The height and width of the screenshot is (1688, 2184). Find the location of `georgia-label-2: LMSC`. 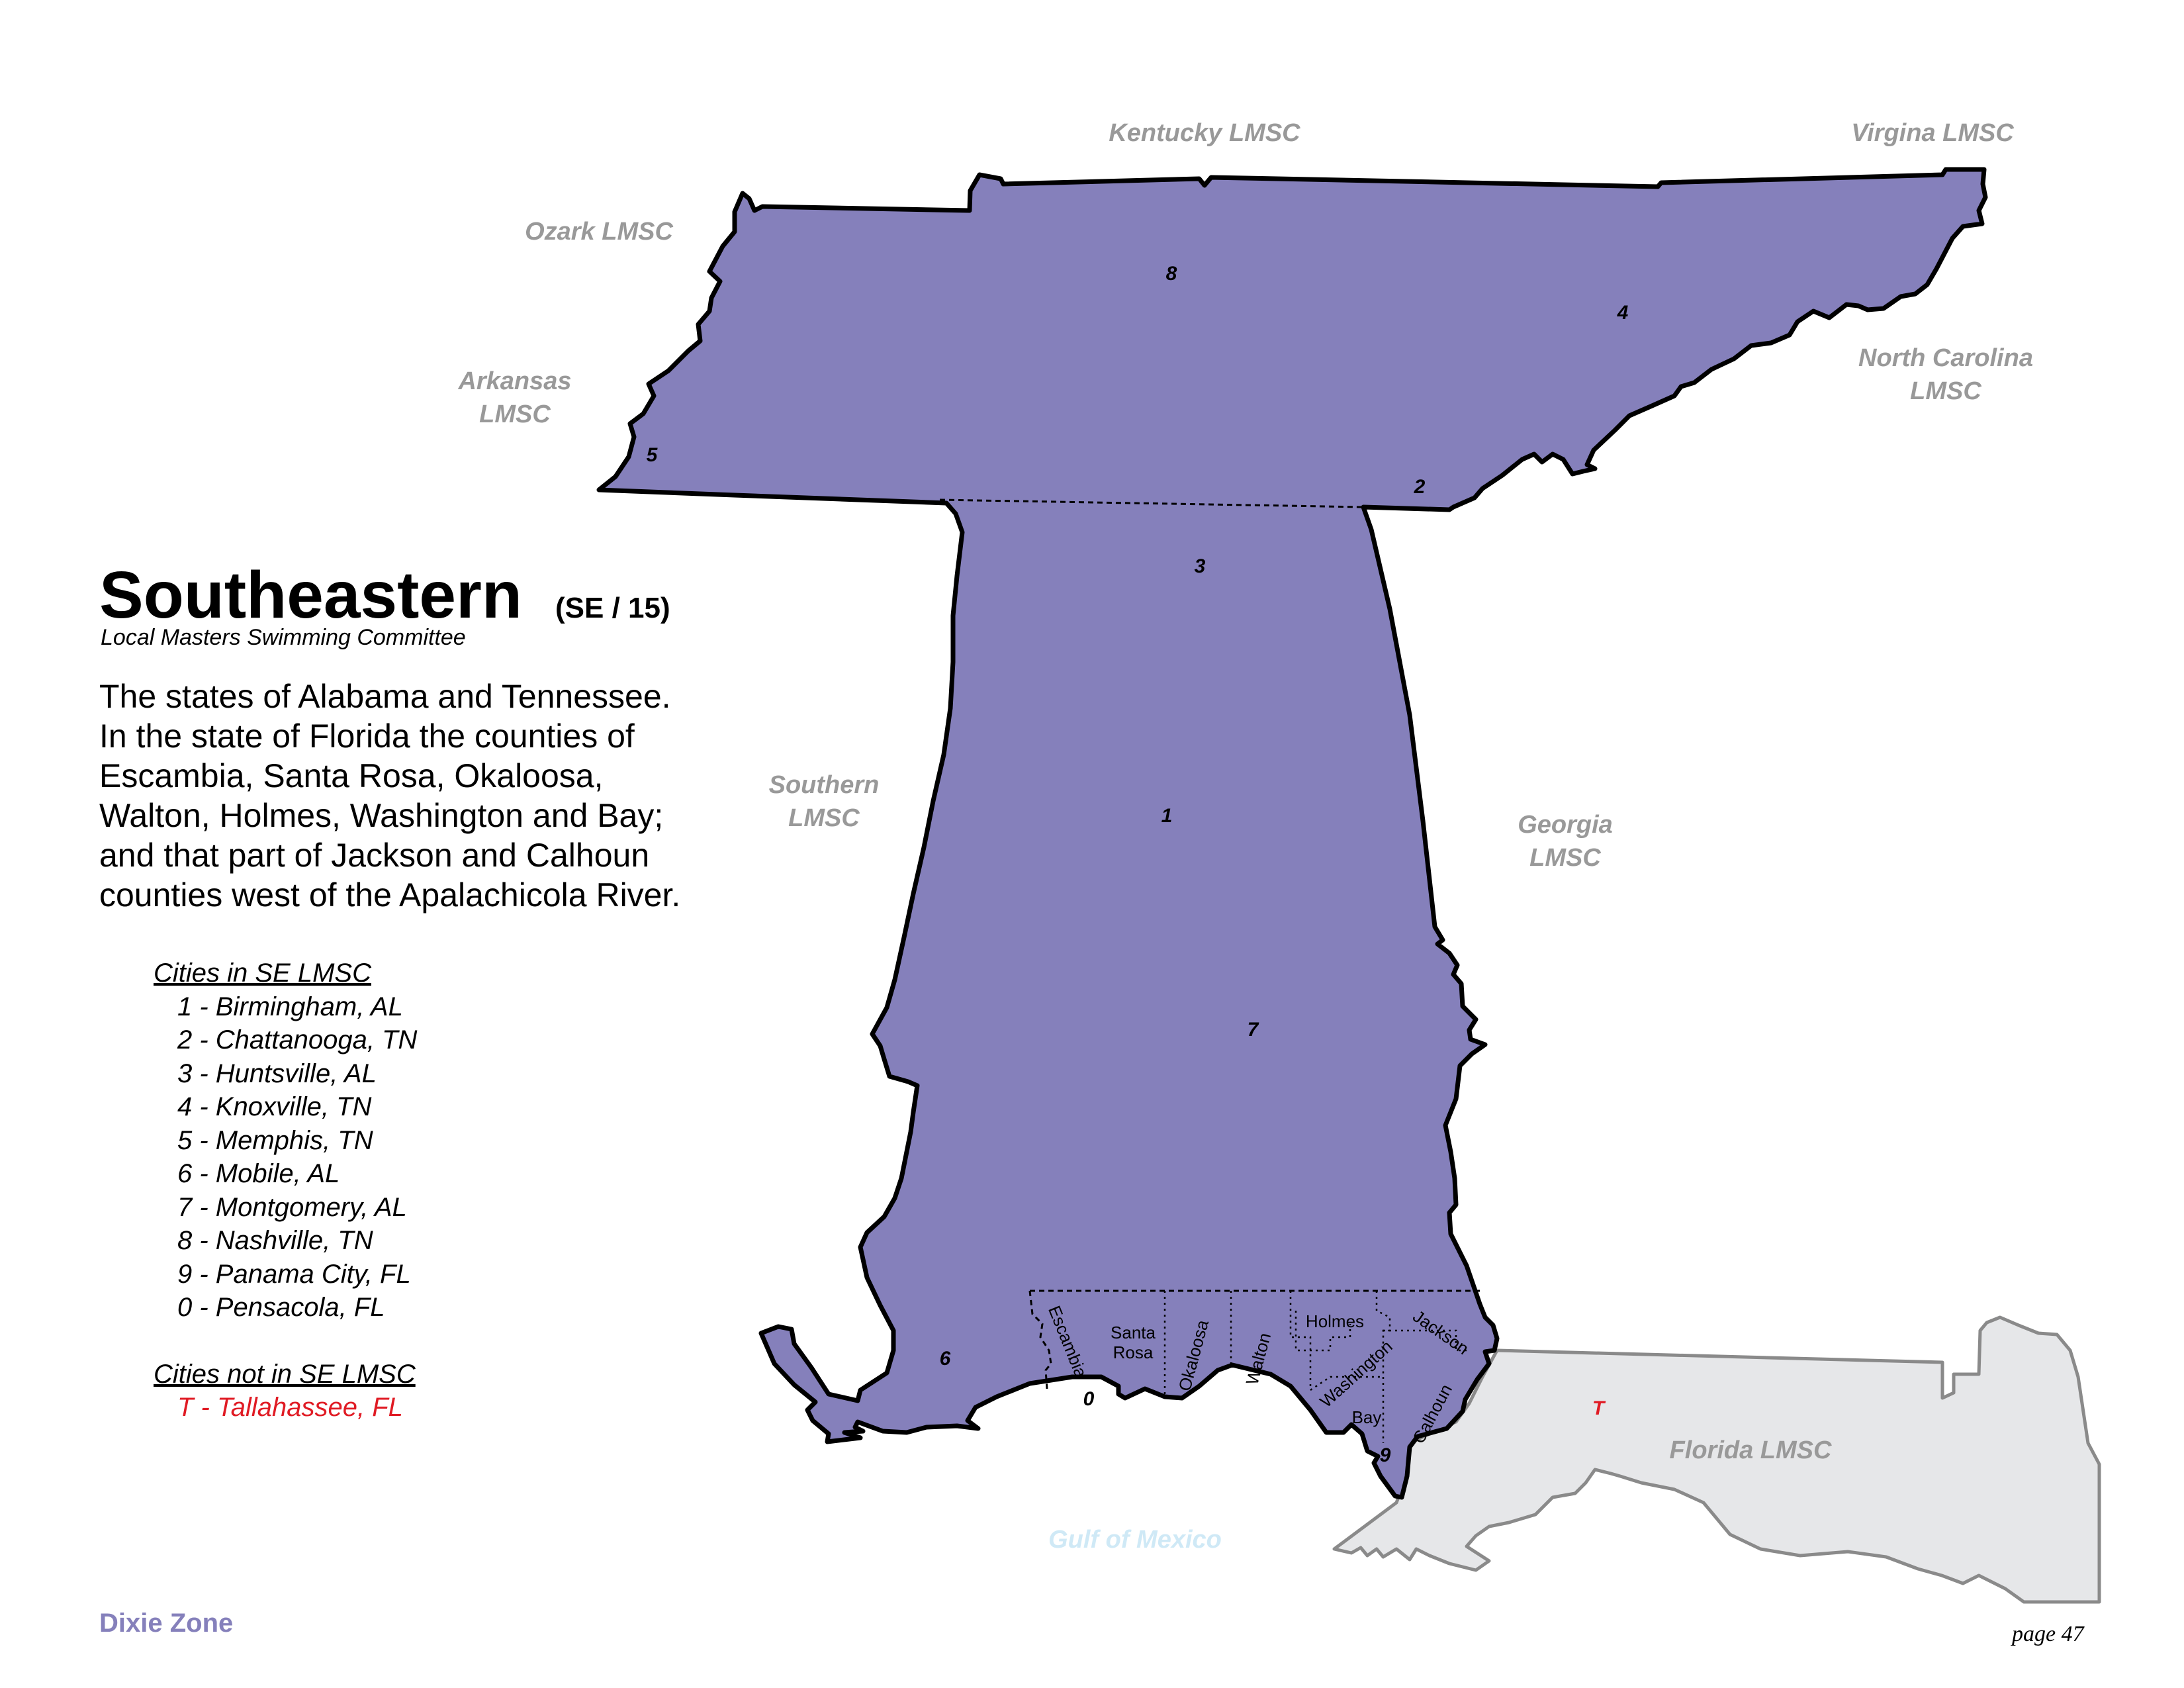

georgia-label-2: LMSC is located at coordinates (1565, 858).